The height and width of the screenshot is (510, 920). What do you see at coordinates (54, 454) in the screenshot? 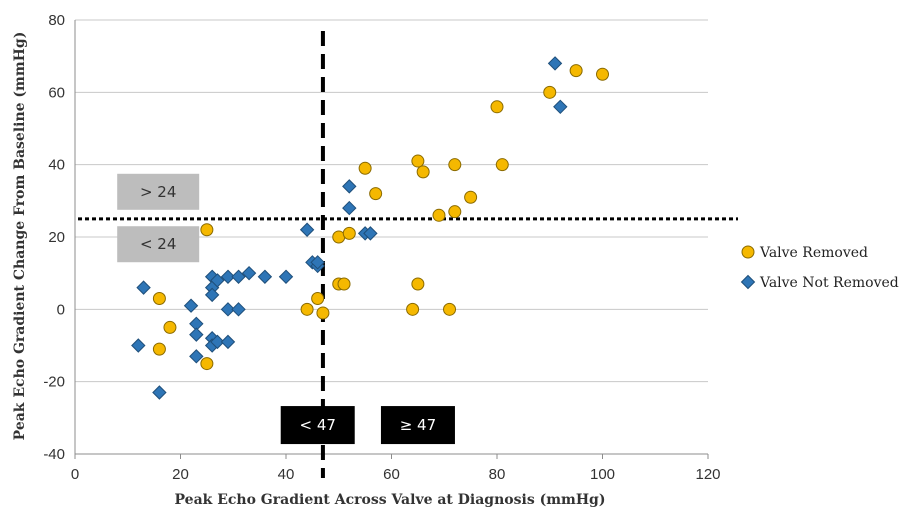
I see `y-tick-label: -40` at bounding box center [54, 454].